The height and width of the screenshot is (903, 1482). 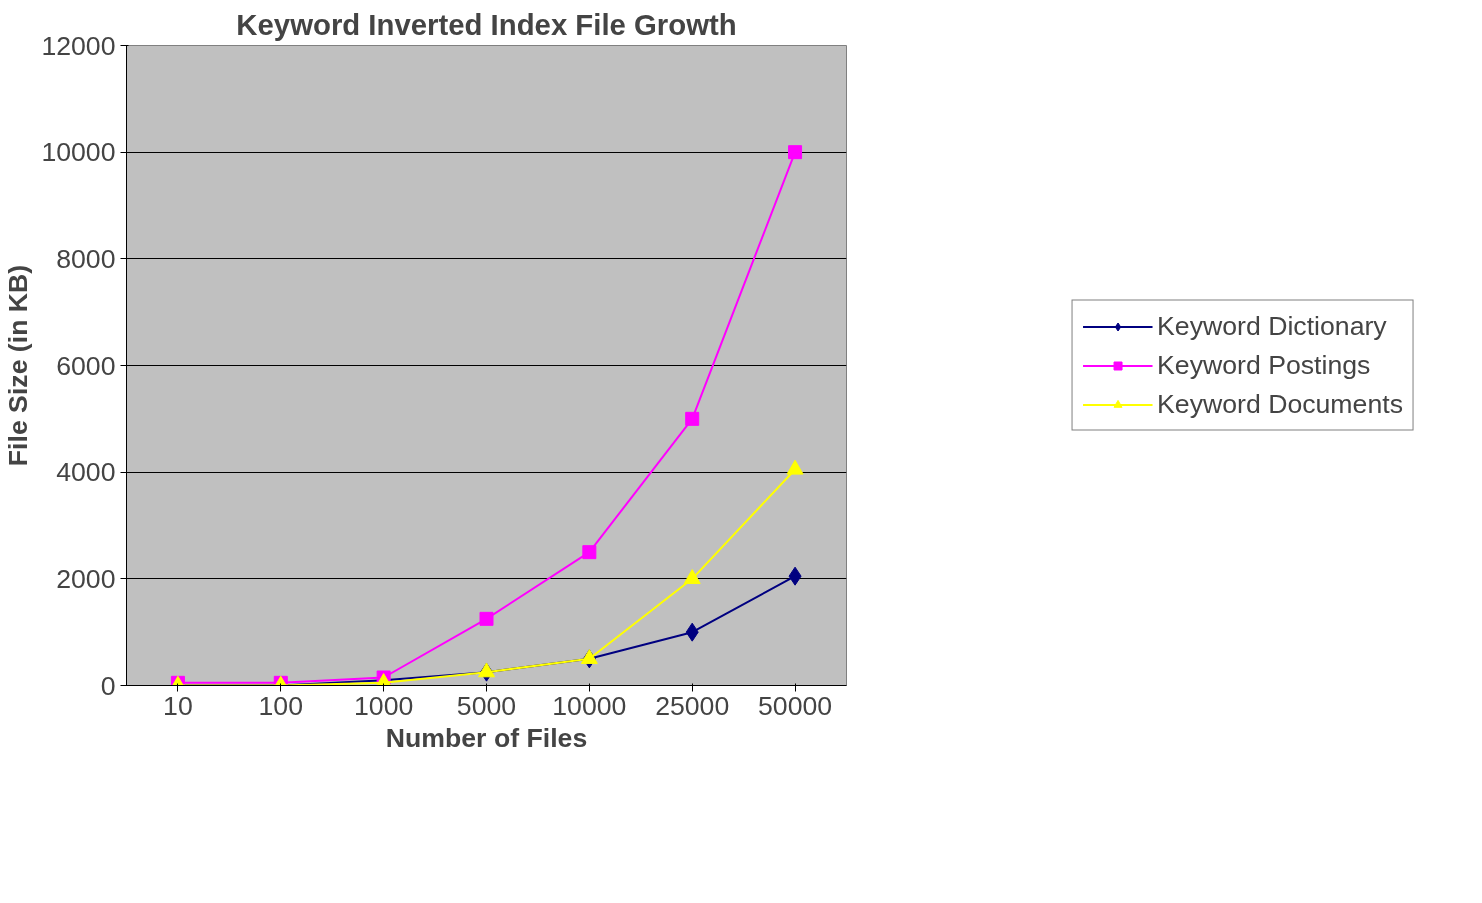 What do you see at coordinates (692, 705) in the screenshot?
I see `x-tick-label: 25000` at bounding box center [692, 705].